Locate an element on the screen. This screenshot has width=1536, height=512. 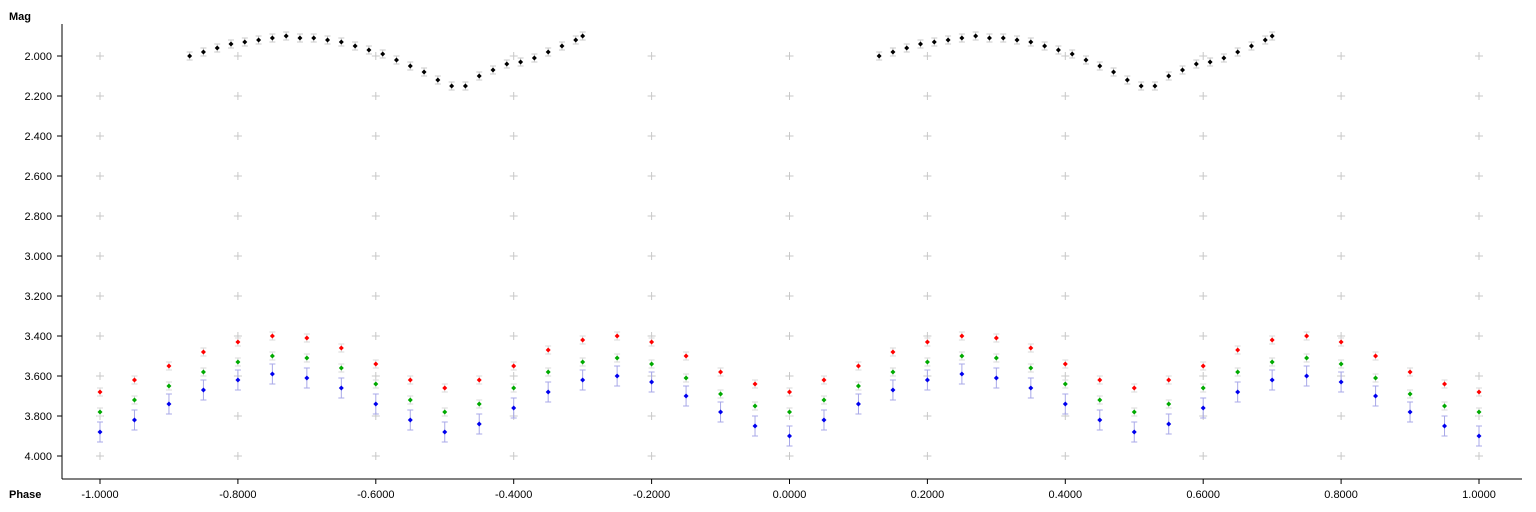
y-tick-label: 3.400 is located at coordinates (38, 337).